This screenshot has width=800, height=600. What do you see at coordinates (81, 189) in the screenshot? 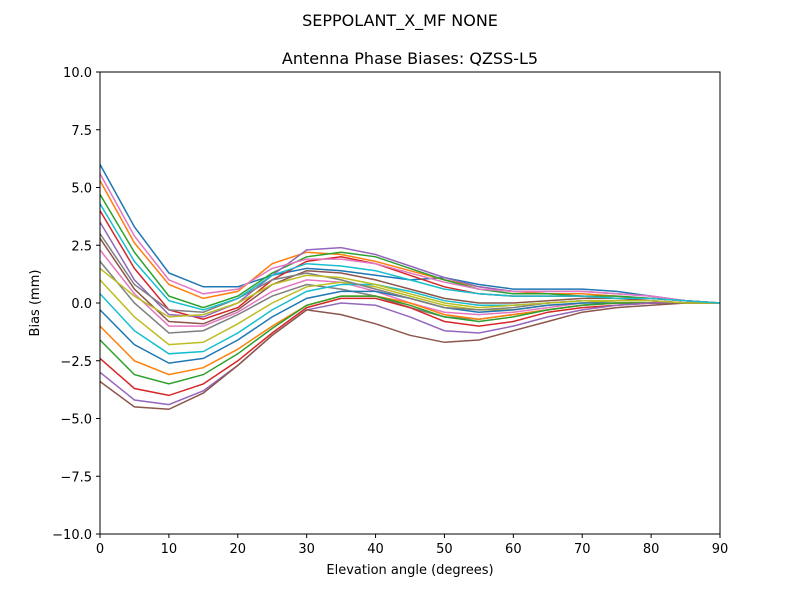
I see `y-tick-label: 5.0` at bounding box center [81, 189].